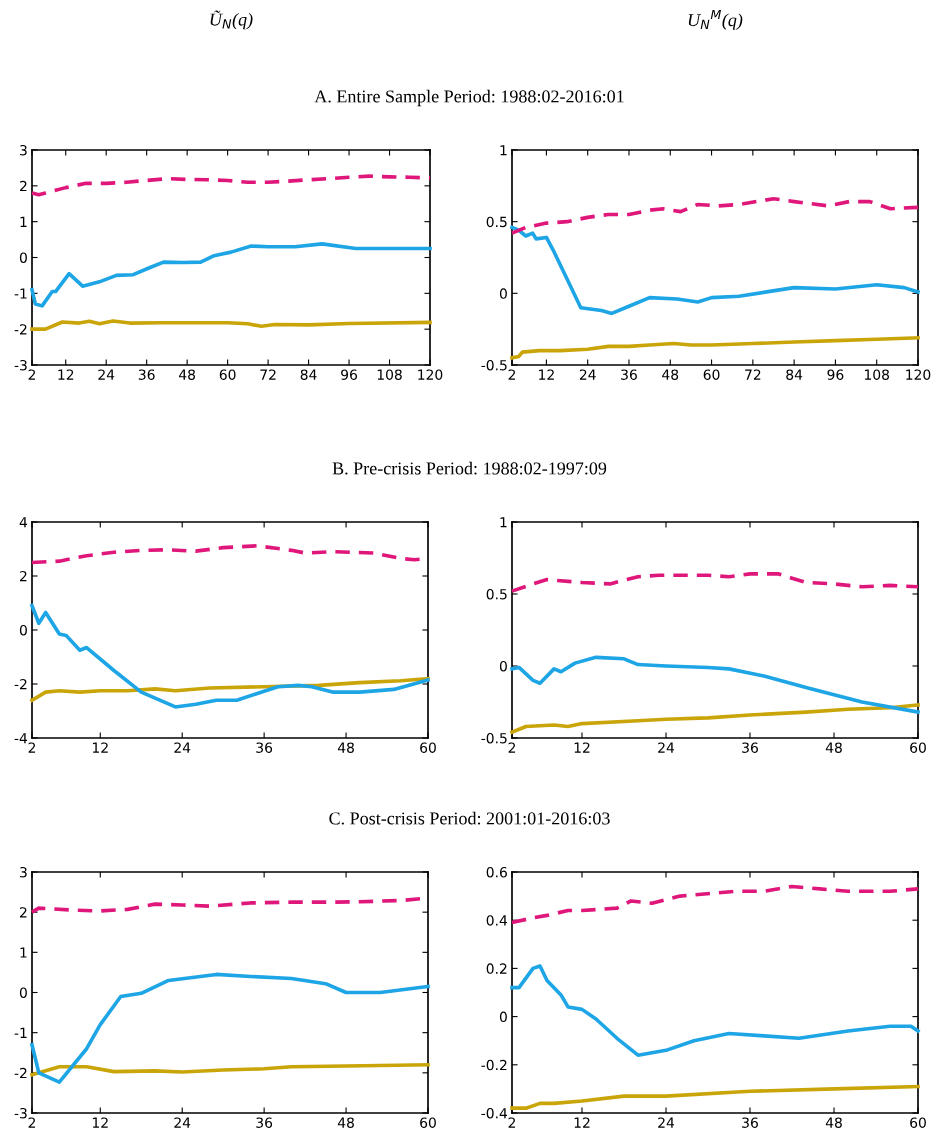 The width and height of the screenshot is (939, 1133). Describe the element at coordinates (469, 98) in the screenshot. I see `text: A. Entire Sample Period: 1988:02-2016:01` at that location.